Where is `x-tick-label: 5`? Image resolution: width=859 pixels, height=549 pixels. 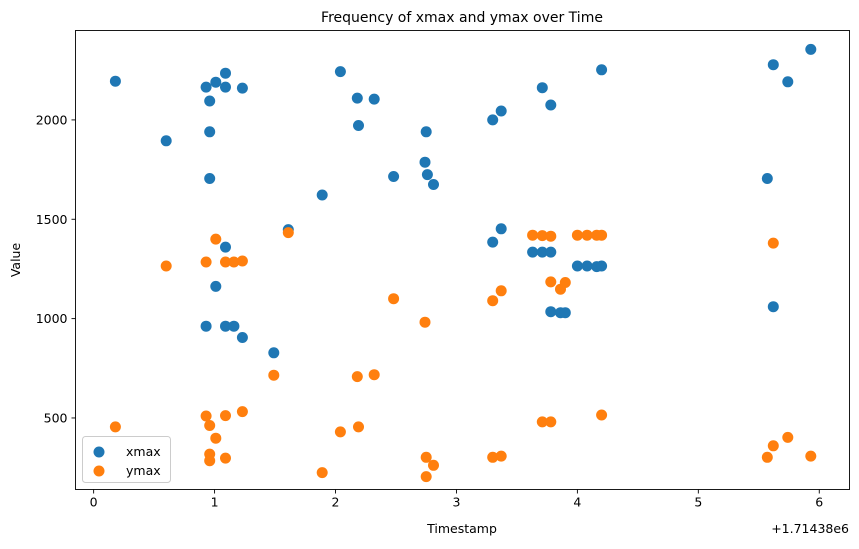 x-tick-label: 5 is located at coordinates (698, 502).